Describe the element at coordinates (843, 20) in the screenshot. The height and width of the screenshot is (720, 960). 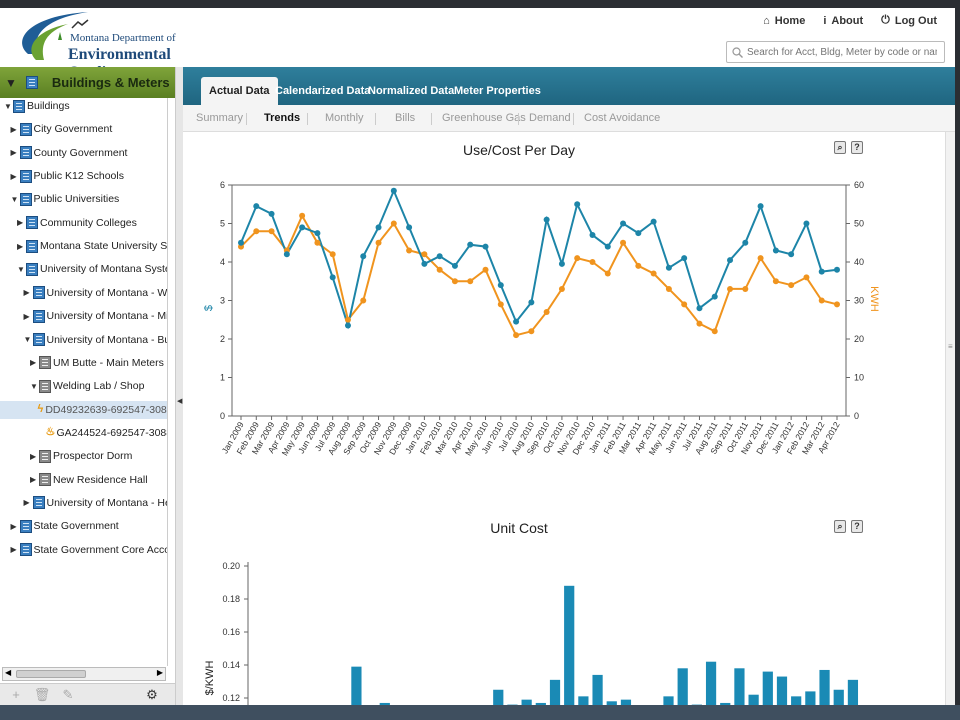
I see `about-link: i About` at that location.